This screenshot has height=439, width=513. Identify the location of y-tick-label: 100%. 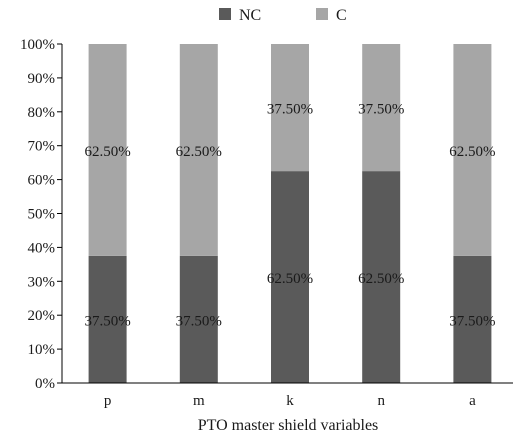
(37, 45).